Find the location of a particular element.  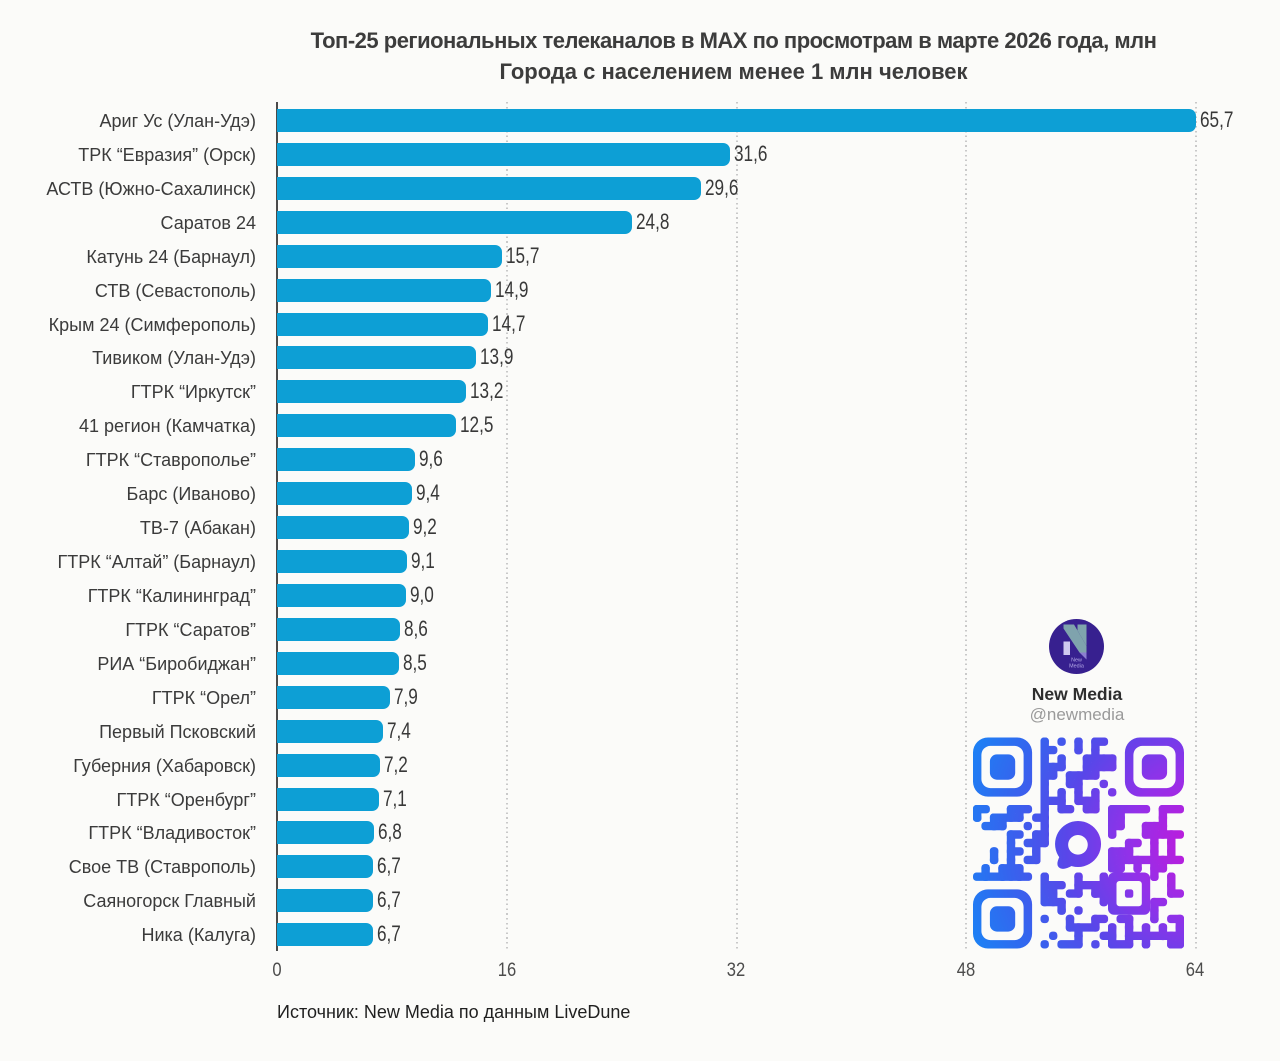

svg-text: Media is located at coordinates (1076, 667).